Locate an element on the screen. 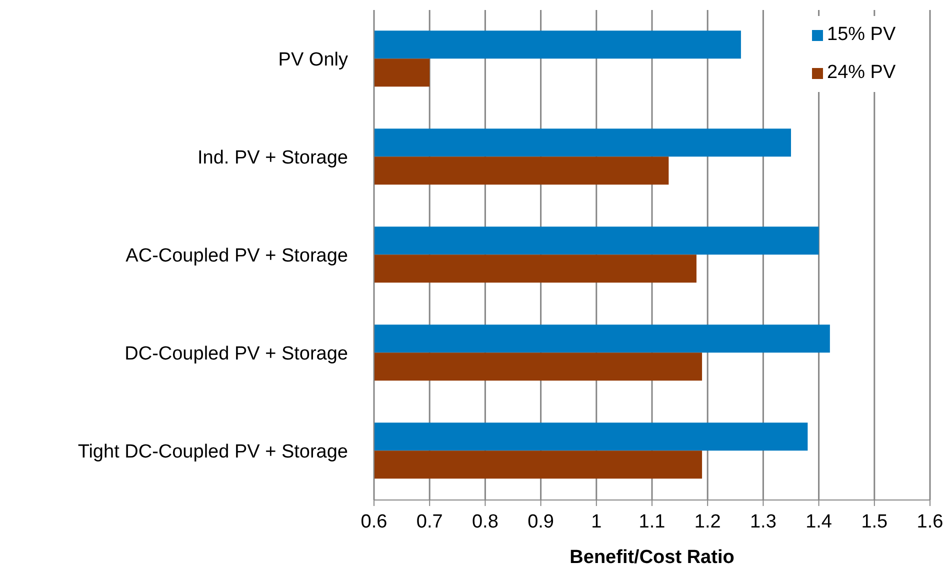 The image size is (948, 575). y-tick-label: Tight DC-Coupled PV + Storage is located at coordinates (213, 452).